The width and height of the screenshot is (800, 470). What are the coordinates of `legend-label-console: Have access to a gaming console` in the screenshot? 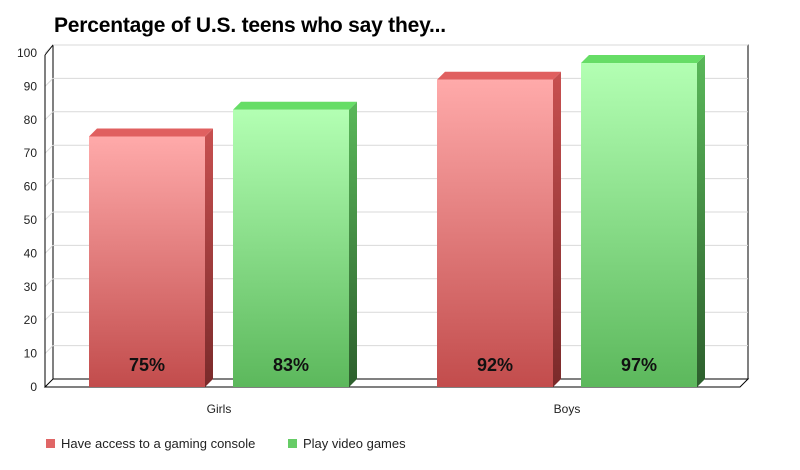 It's located at (158, 443).